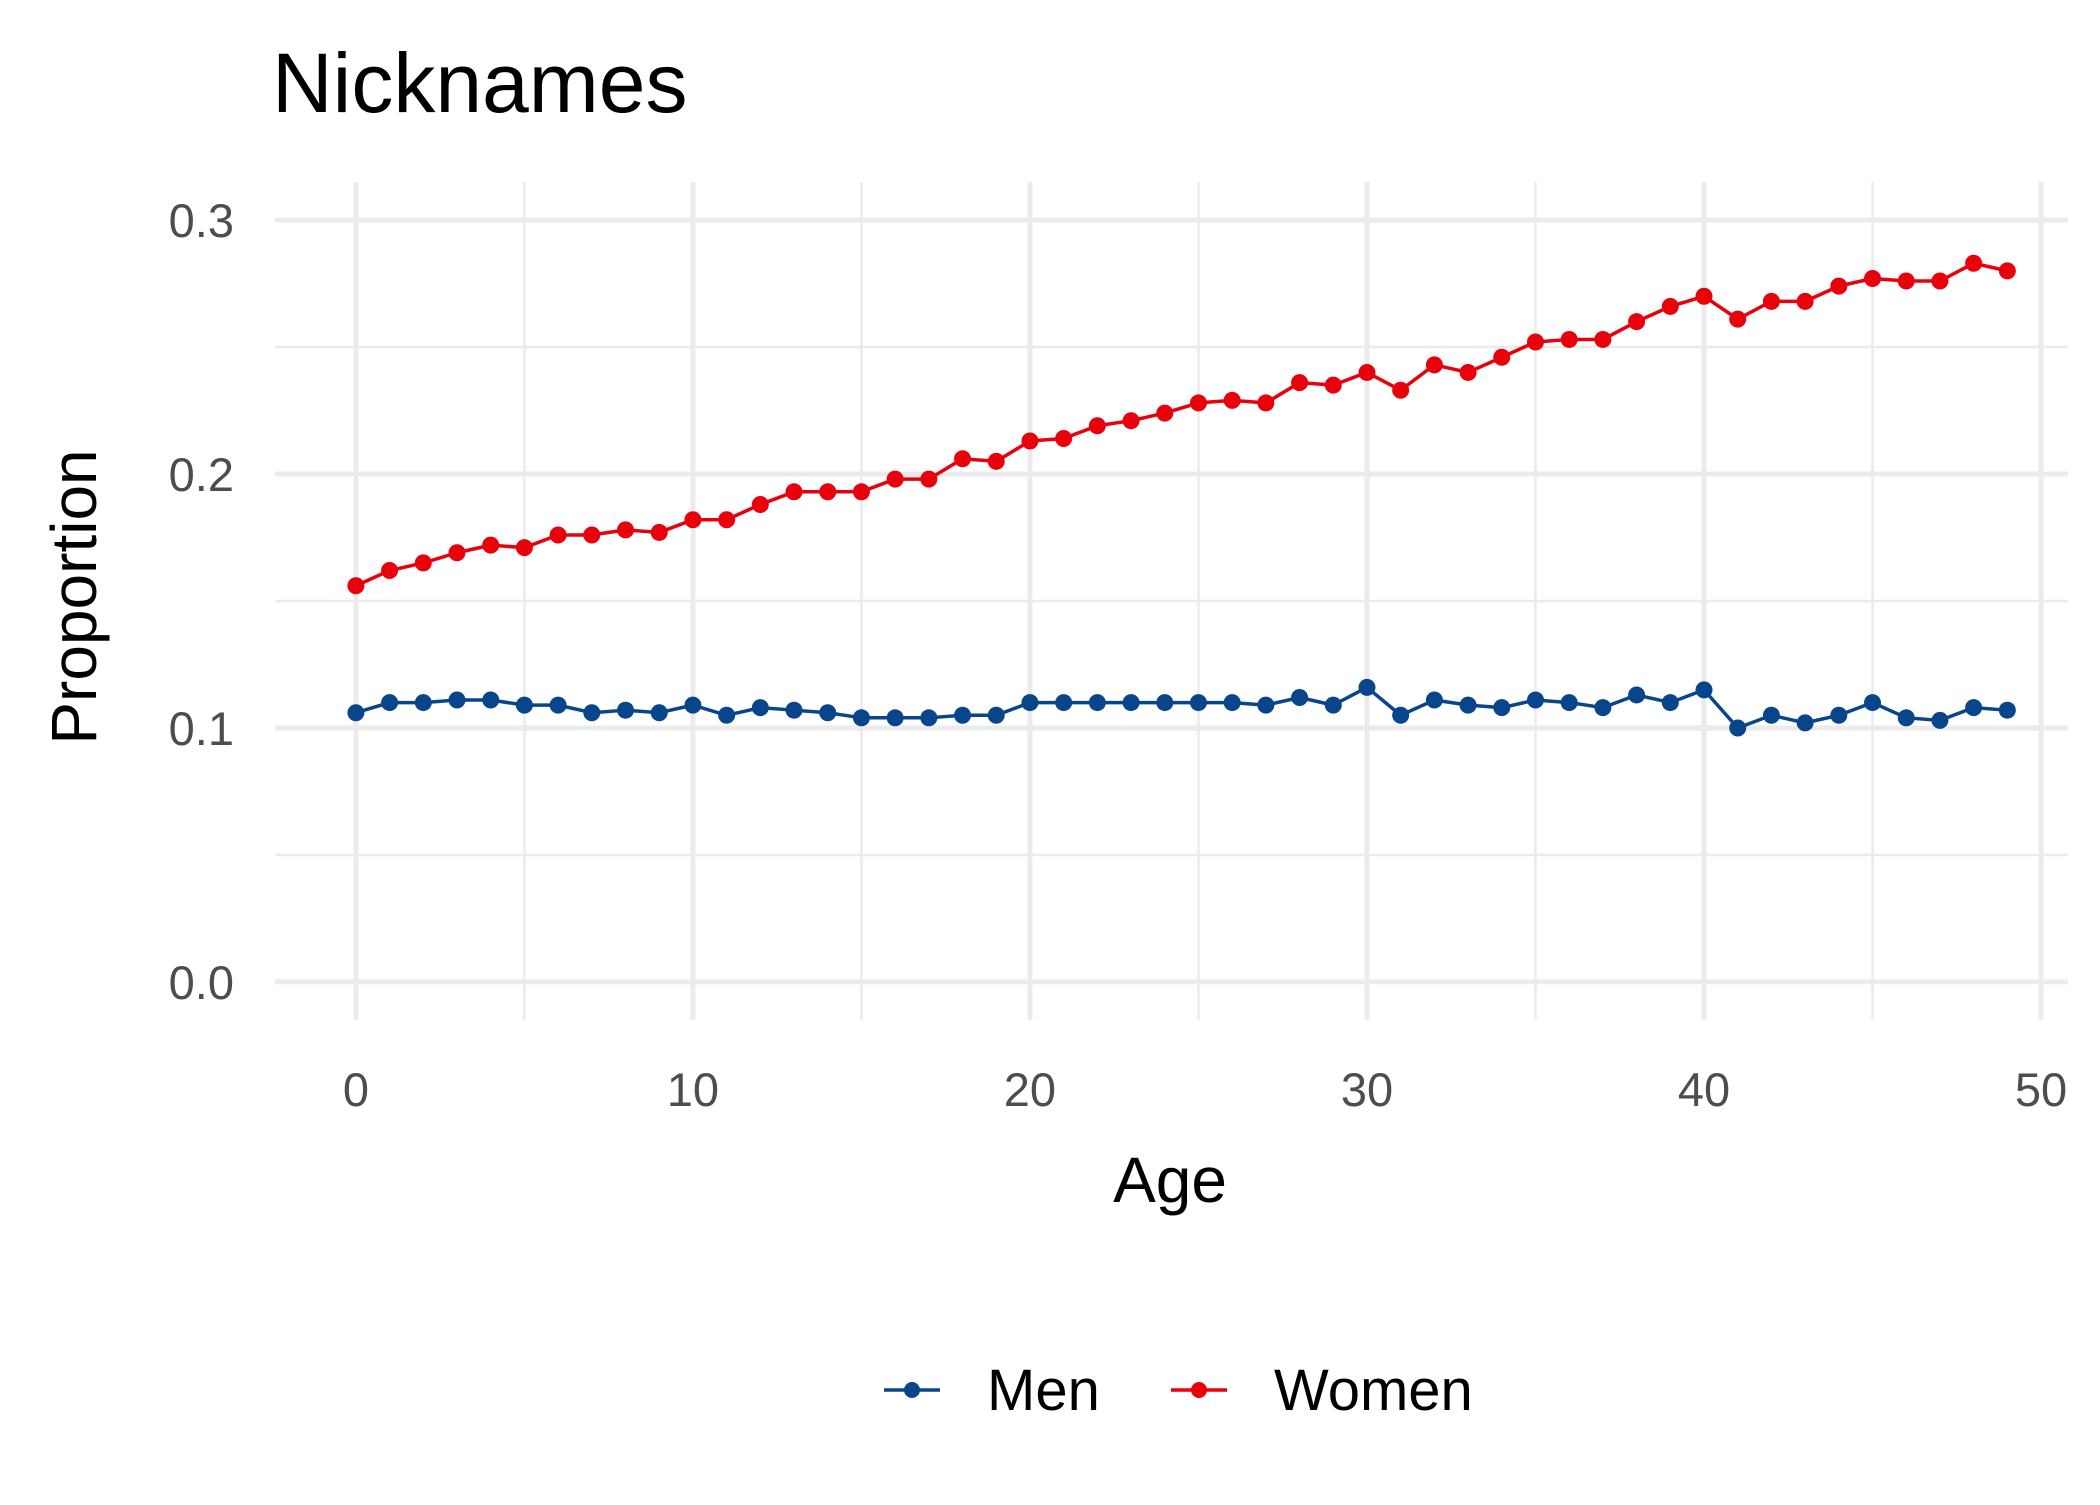 The height and width of the screenshot is (1505, 2100). What do you see at coordinates (912, 1390) in the screenshot?
I see `legend-key-point-men` at bounding box center [912, 1390].